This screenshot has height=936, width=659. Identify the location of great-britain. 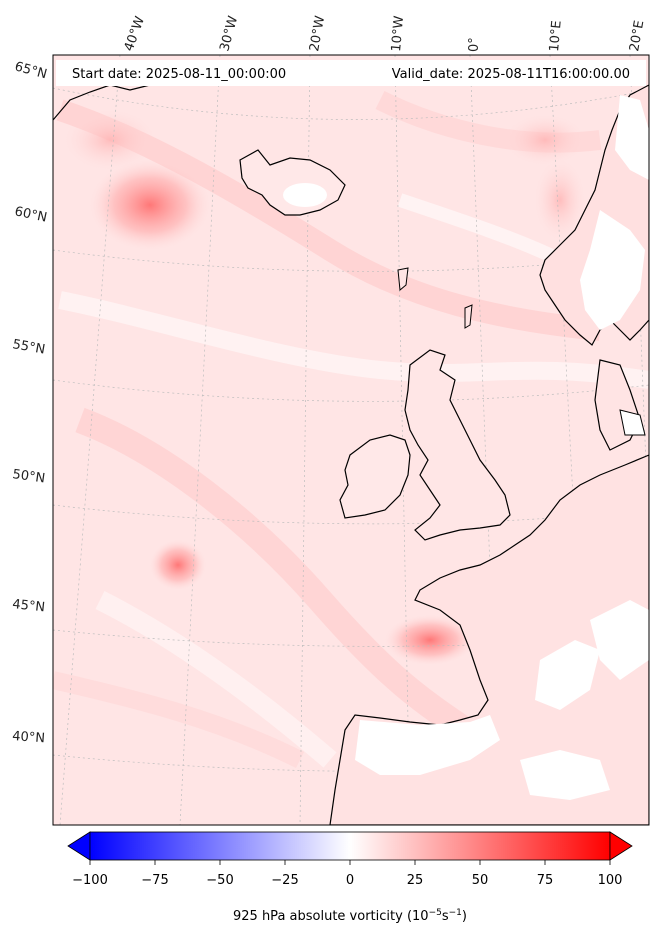
(457, 445).